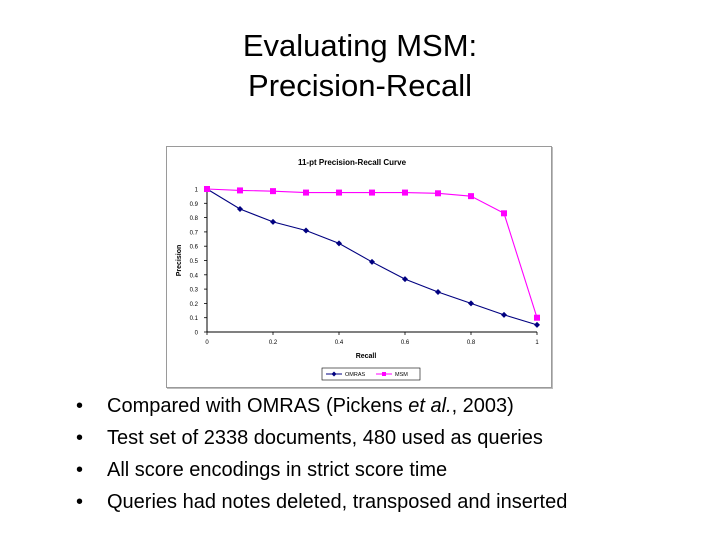  What do you see at coordinates (360, 45) in the screenshot?
I see `slide-title-line-1: Evaluating MSM:` at bounding box center [360, 45].